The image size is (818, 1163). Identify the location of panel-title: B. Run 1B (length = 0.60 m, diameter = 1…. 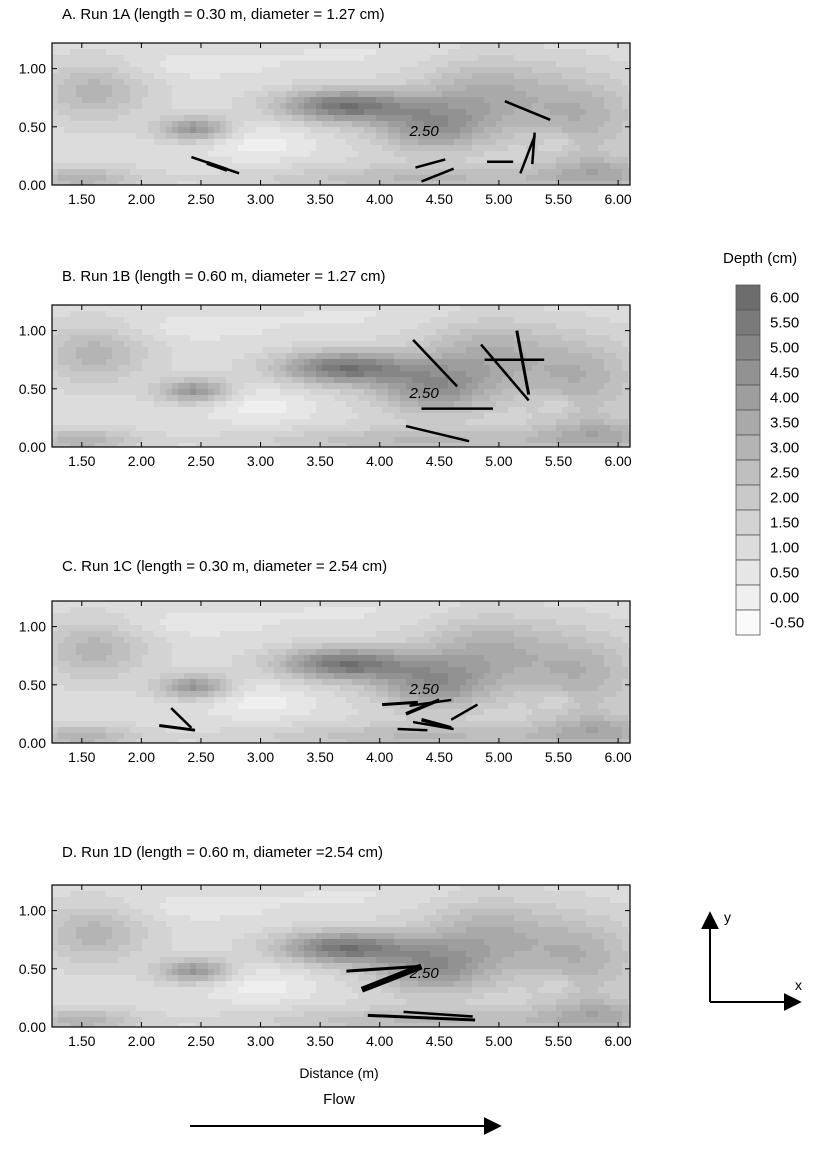
(224, 276).